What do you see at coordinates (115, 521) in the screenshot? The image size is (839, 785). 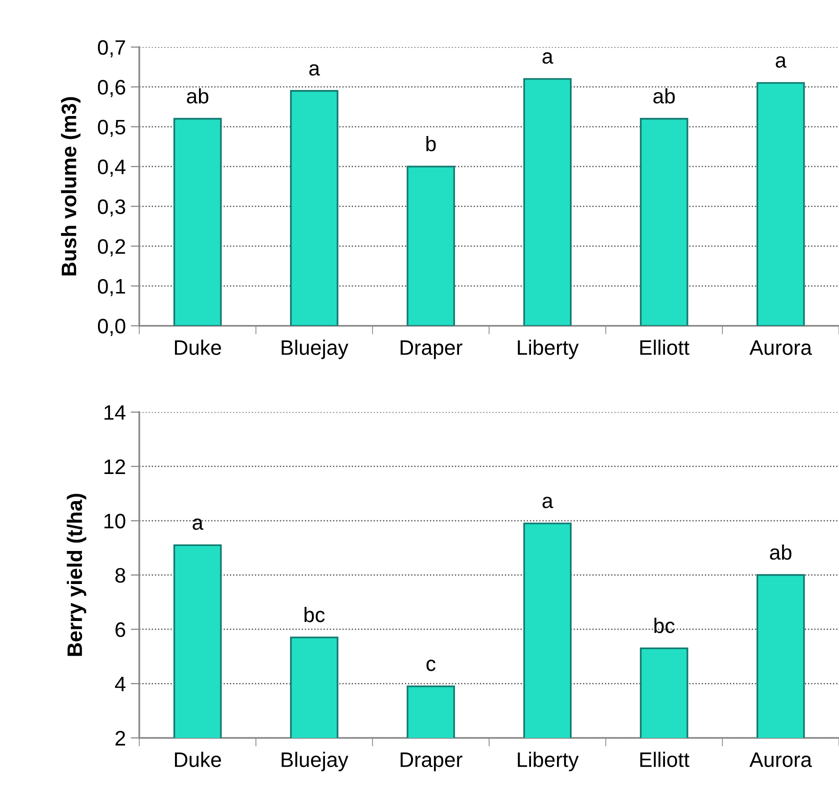 I see `y-tick-label: 10` at bounding box center [115, 521].